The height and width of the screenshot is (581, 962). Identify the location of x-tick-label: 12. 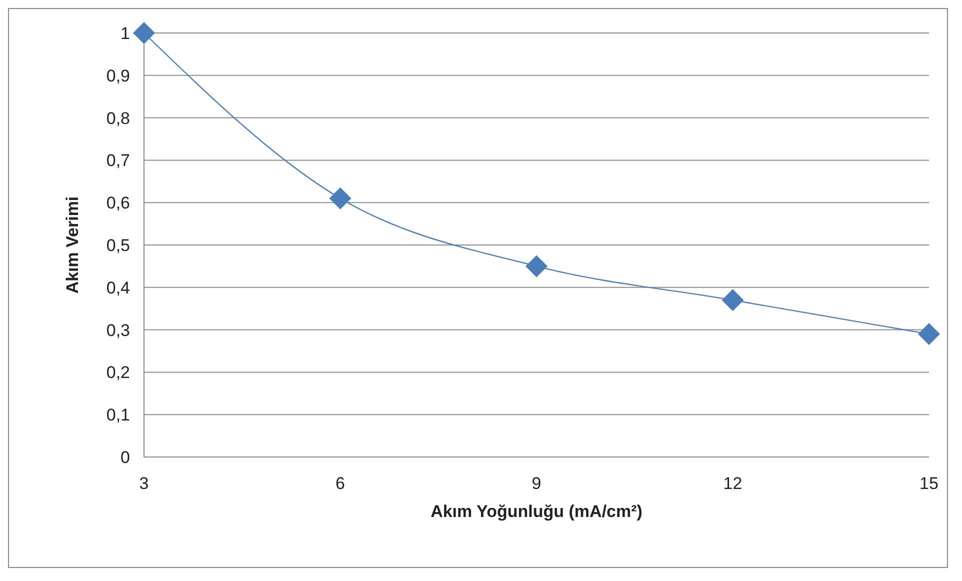
(732, 484).